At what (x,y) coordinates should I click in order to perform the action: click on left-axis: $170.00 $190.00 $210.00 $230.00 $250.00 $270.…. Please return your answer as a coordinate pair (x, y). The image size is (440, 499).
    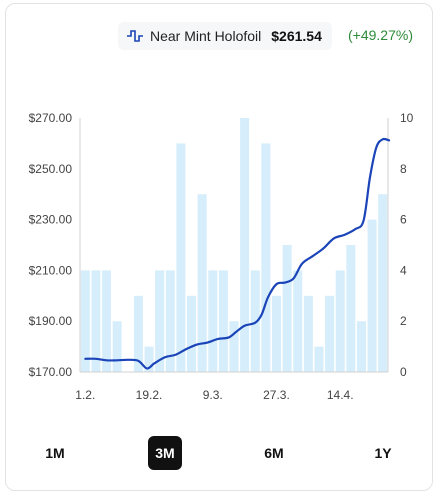
    Looking at the image, I should click on (55, 245).